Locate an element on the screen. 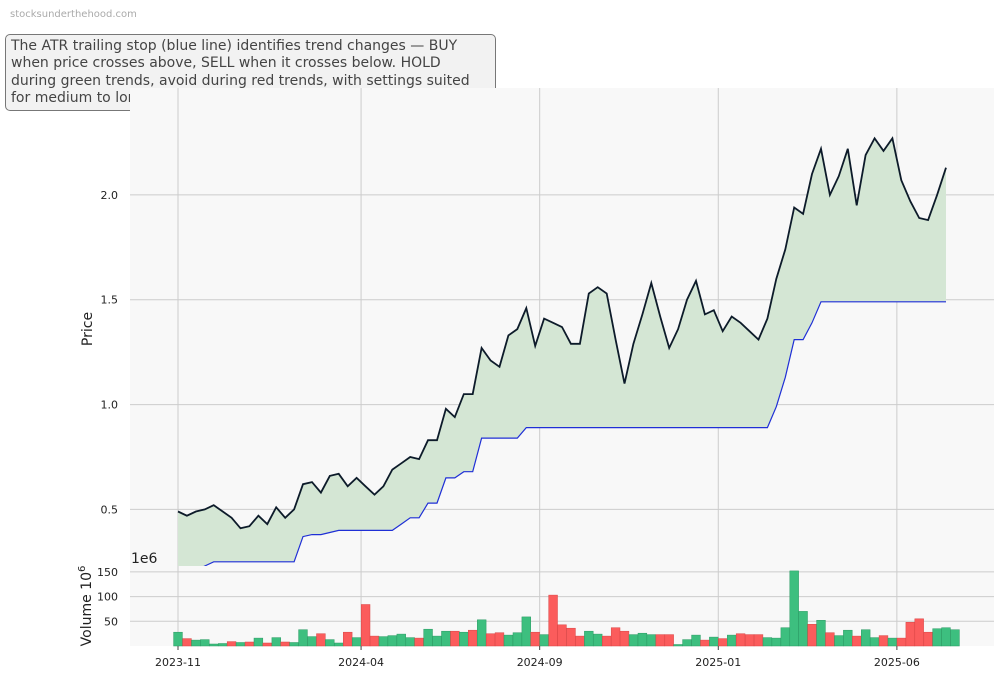 The image size is (1004, 678). volume-y-tick-labels: 50 100 150 is located at coordinates (107, 597).